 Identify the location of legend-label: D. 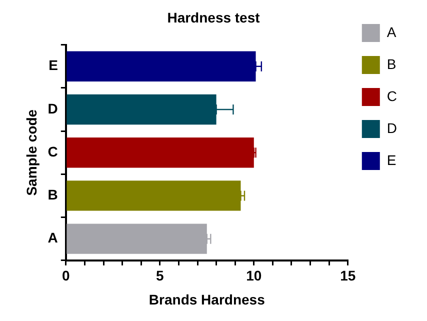
(392, 128).